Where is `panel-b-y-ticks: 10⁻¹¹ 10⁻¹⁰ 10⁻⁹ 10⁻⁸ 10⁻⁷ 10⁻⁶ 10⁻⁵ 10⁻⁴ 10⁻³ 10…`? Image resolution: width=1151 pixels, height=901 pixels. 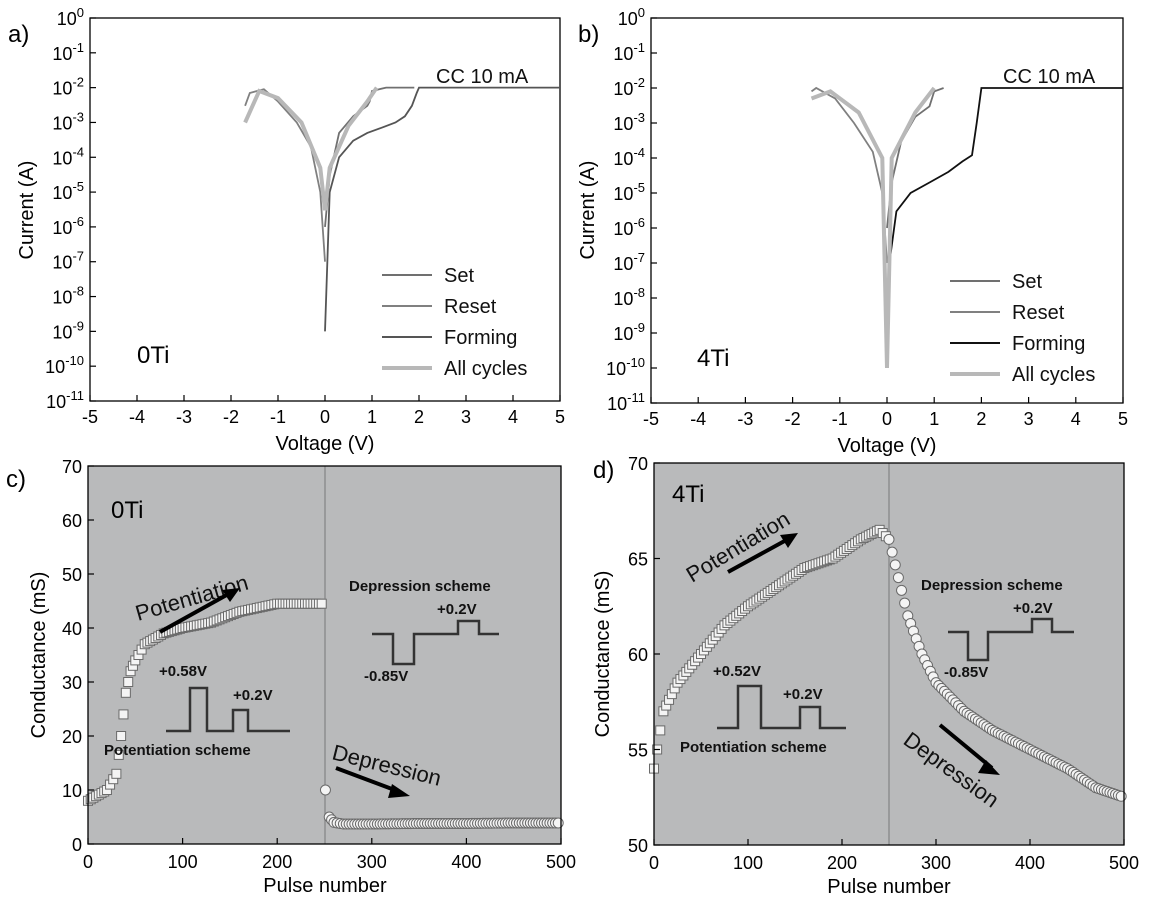 panel-b-y-ticks: 10⁻¹¹ 10⁻¹⁰ 10⁻⁹ 10⁻⁸ 10⁻⁷ 10⁻⁶ 10⁻⁵ 10⁻⁴ 10⁻³ 10… is located at coordinates (631, 209).